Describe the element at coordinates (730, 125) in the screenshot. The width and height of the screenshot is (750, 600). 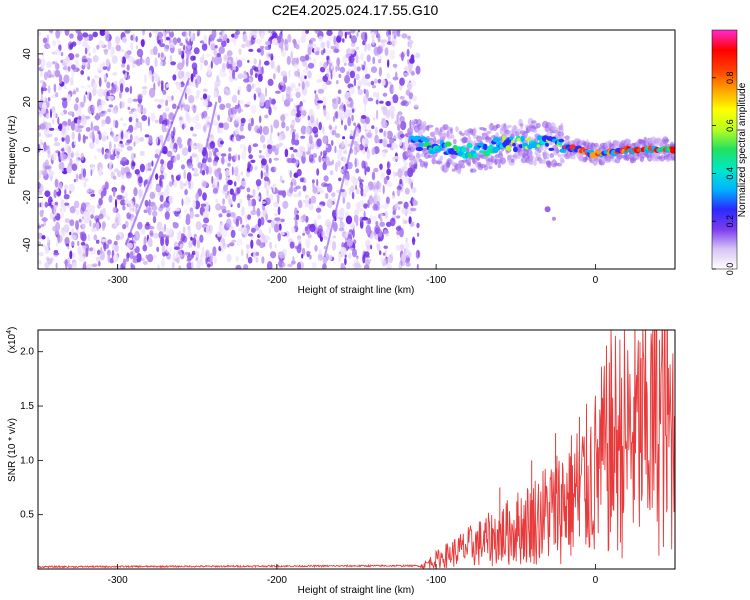
I see `colorbar-tick-label: 0.6` at that location.